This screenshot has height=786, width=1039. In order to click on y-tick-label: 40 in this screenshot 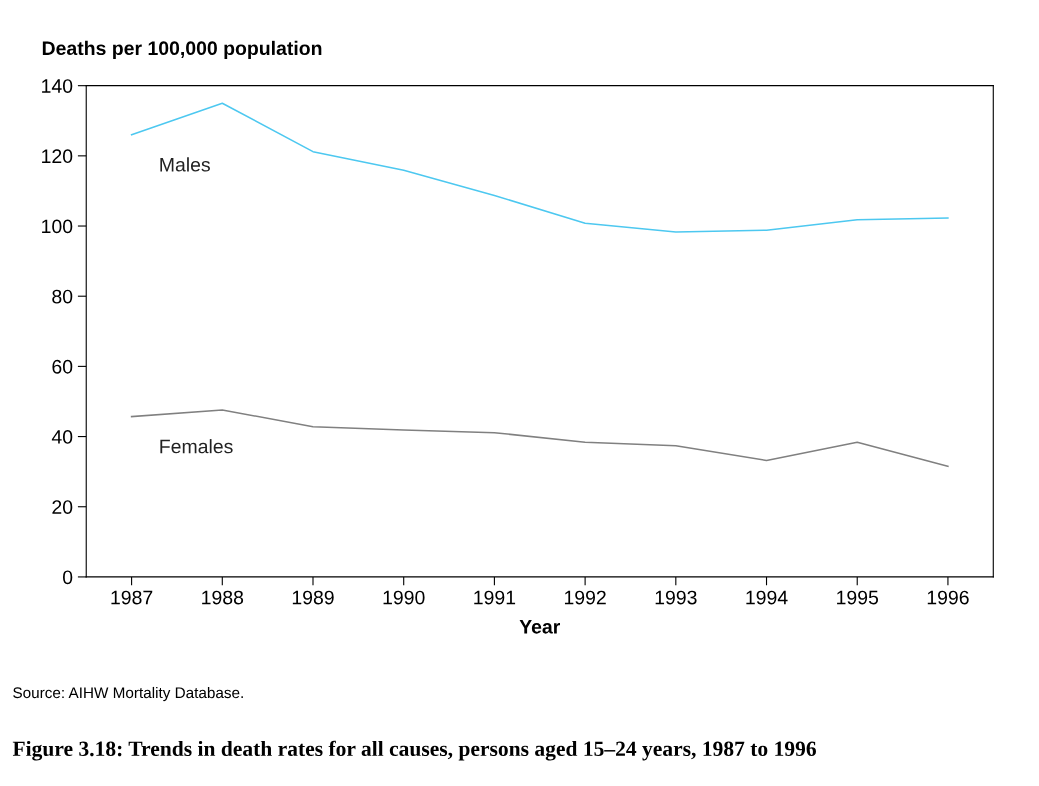, I will do `click(62, 437)`.